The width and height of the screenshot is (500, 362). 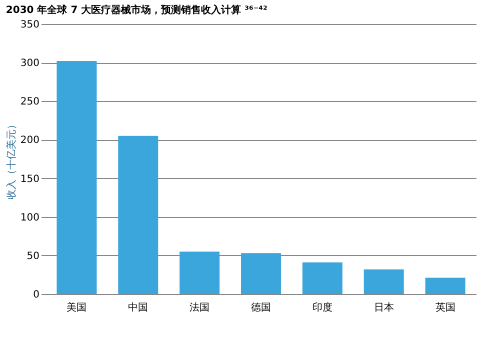 What do you see at coordinates (30, 218) in the screenshot?
I see `y-tick-label: 100` at bounding box center [30, 218].